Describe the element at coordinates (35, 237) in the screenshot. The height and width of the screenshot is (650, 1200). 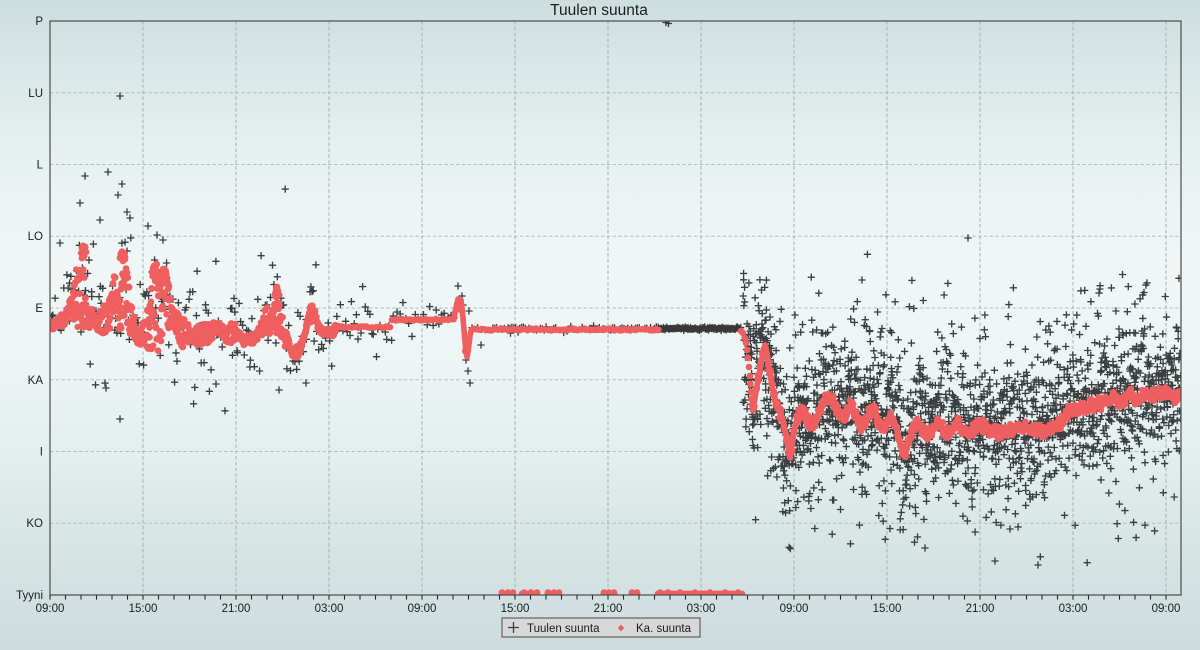
I see `svg-text: LO` at that location.